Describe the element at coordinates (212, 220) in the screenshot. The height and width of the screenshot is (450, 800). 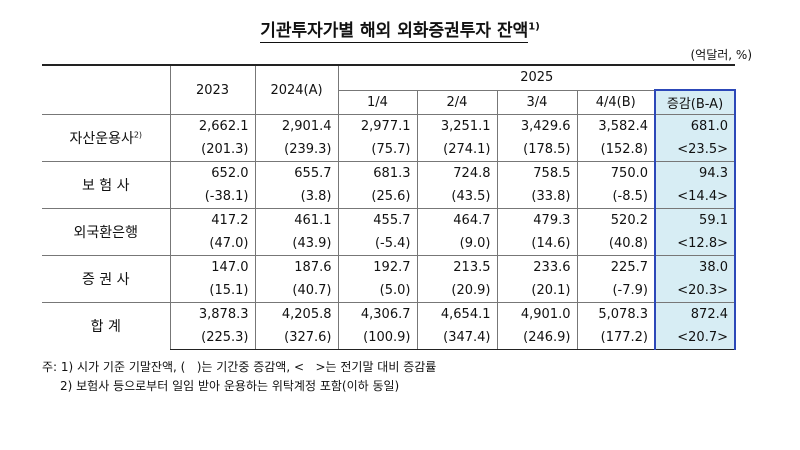
I see `value-cell: 417.2` at that location.